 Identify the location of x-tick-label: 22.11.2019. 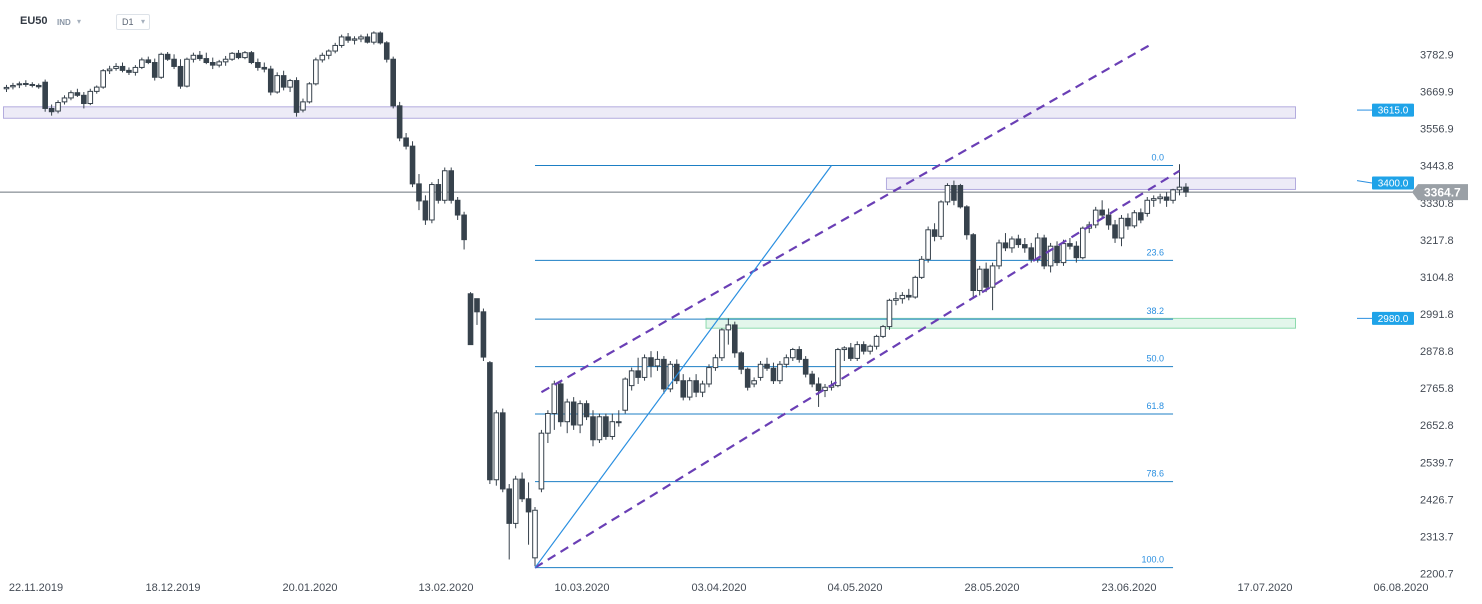
(36, 588).